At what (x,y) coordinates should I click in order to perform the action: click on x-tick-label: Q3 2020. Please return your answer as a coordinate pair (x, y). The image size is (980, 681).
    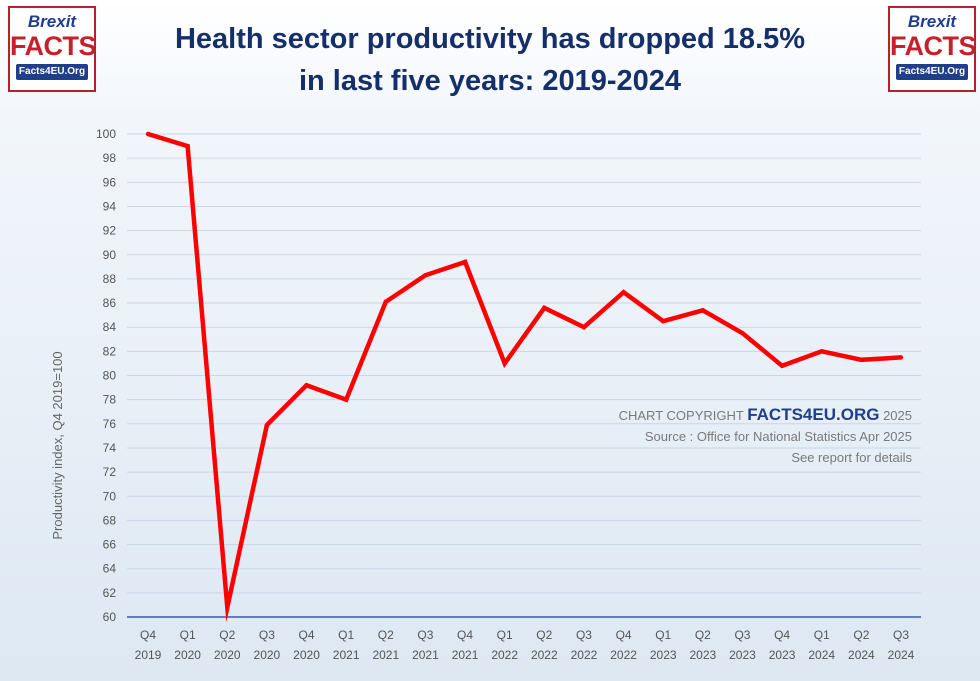
    Looking at the image, I should click on (267, 645).